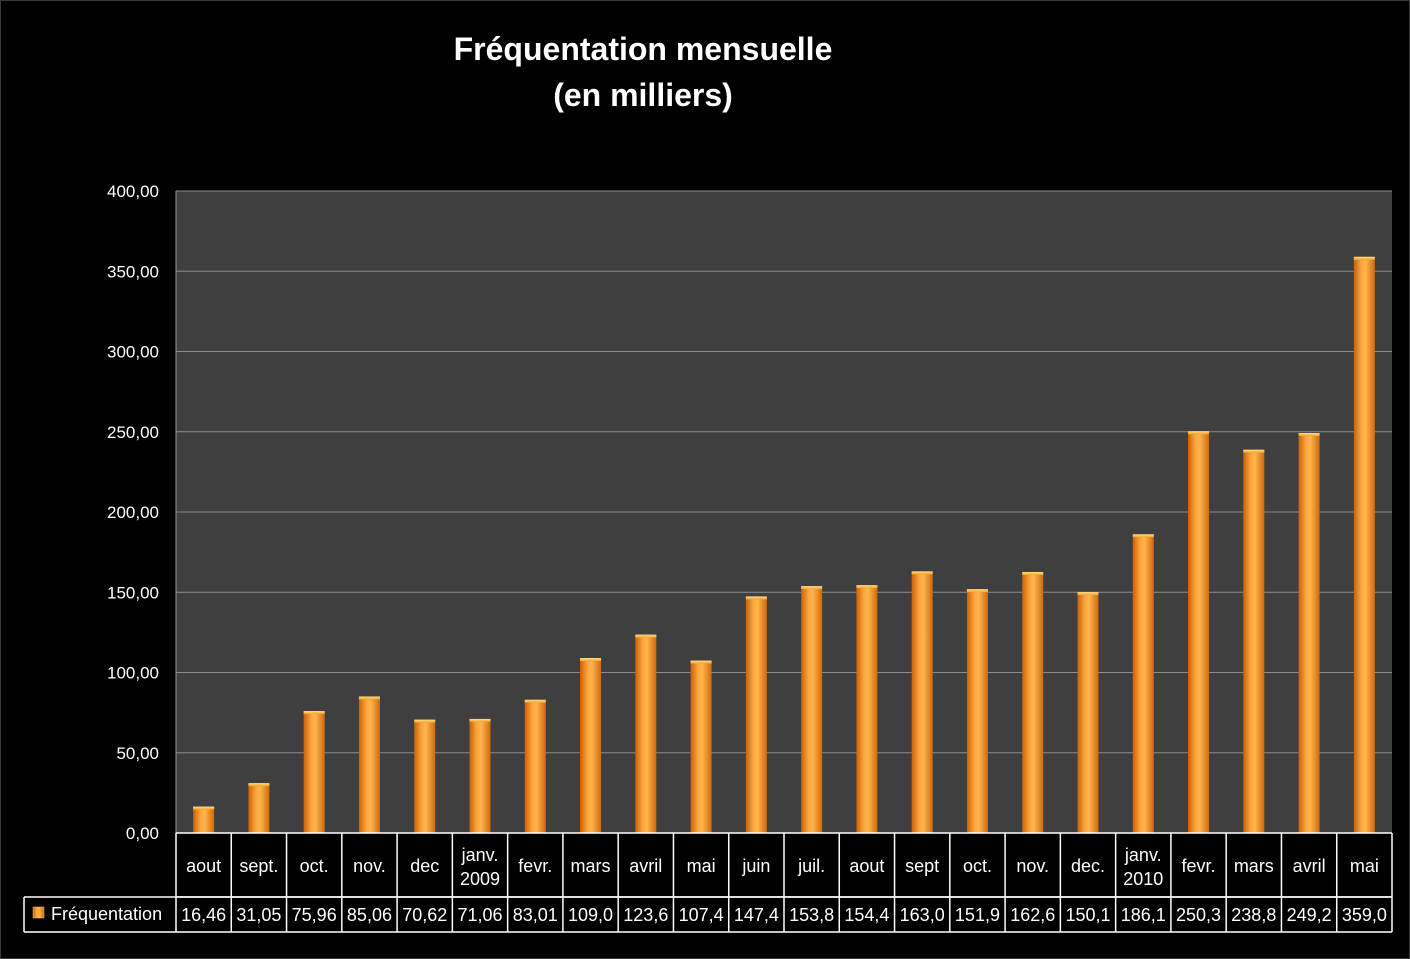  What do you see at coordinates (643, 49) in the screenshot?
I see `chart-title: Fréquentation mensuelle` at bounding box center [643, 49].